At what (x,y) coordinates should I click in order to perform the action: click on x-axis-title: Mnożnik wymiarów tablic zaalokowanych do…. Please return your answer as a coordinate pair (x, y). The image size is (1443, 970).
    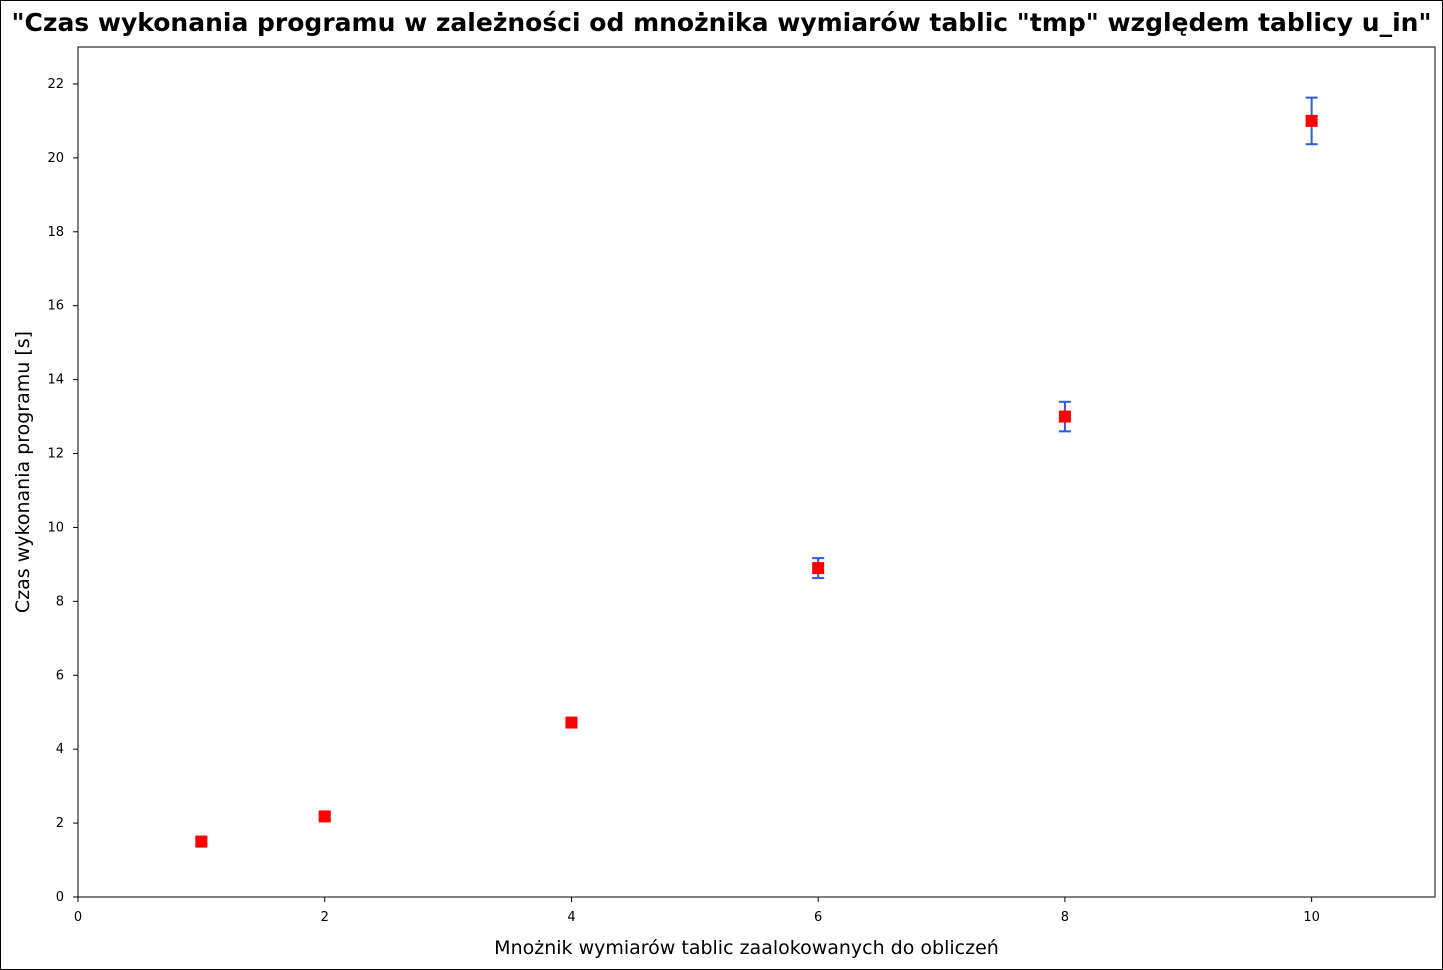
    Looking at the image, I should click on (746, 948).